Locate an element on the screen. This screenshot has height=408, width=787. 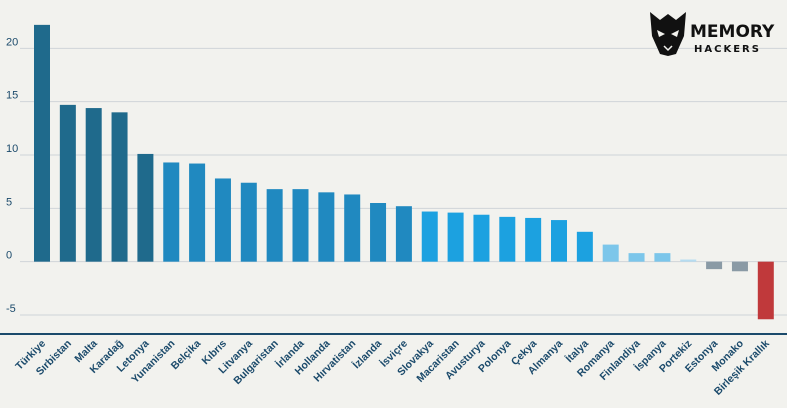
y-tick-label: 0 is located at coordinates (9, 256).